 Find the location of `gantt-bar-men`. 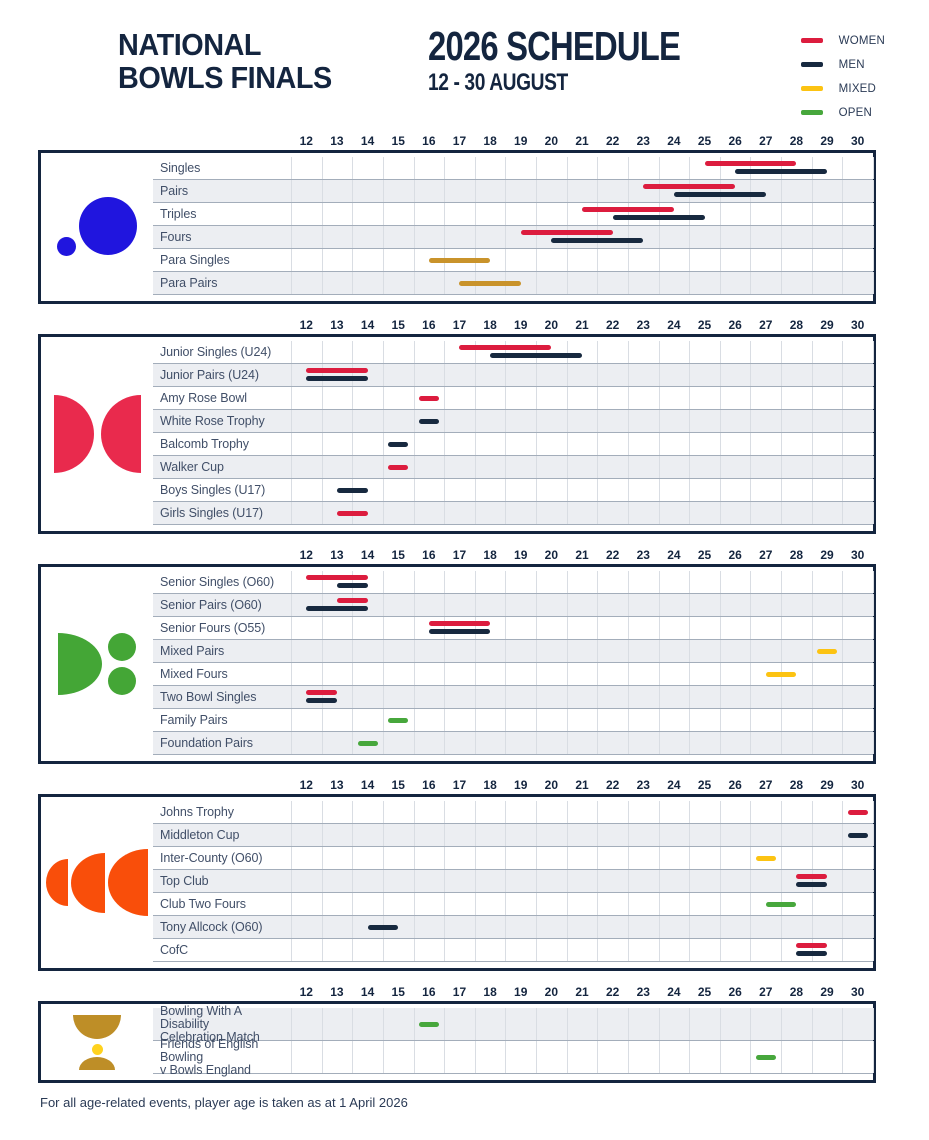

gantt-bar-men is located at coordinates (719, 194).